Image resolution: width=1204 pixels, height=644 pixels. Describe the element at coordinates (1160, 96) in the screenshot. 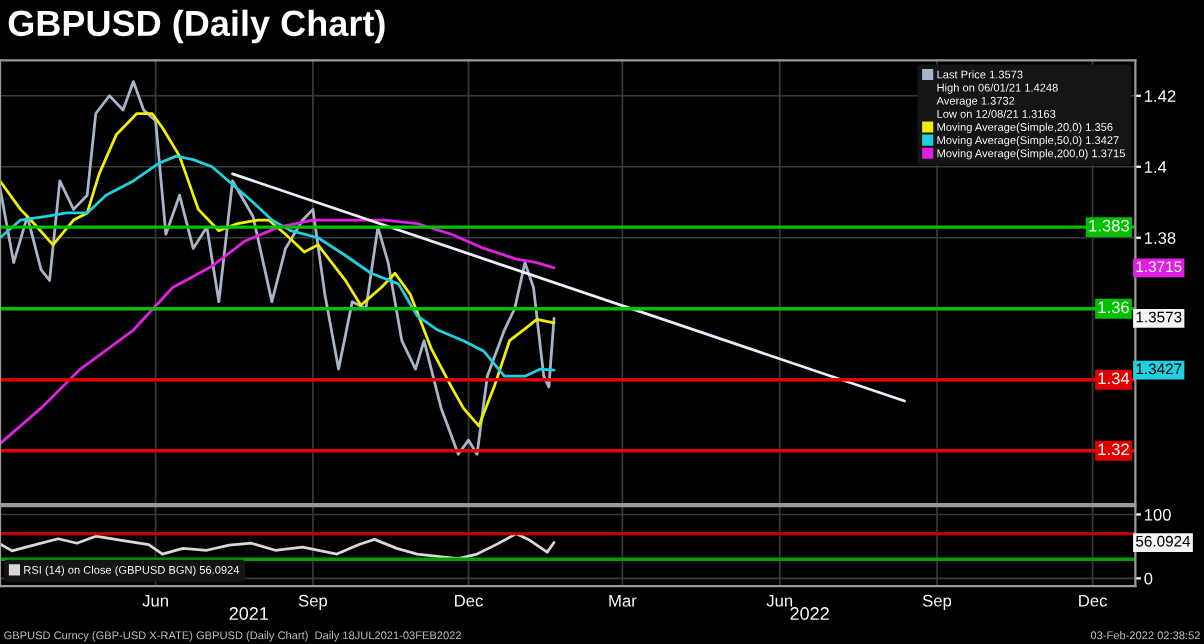

I see `y-tick-label: 1.42` at that location.